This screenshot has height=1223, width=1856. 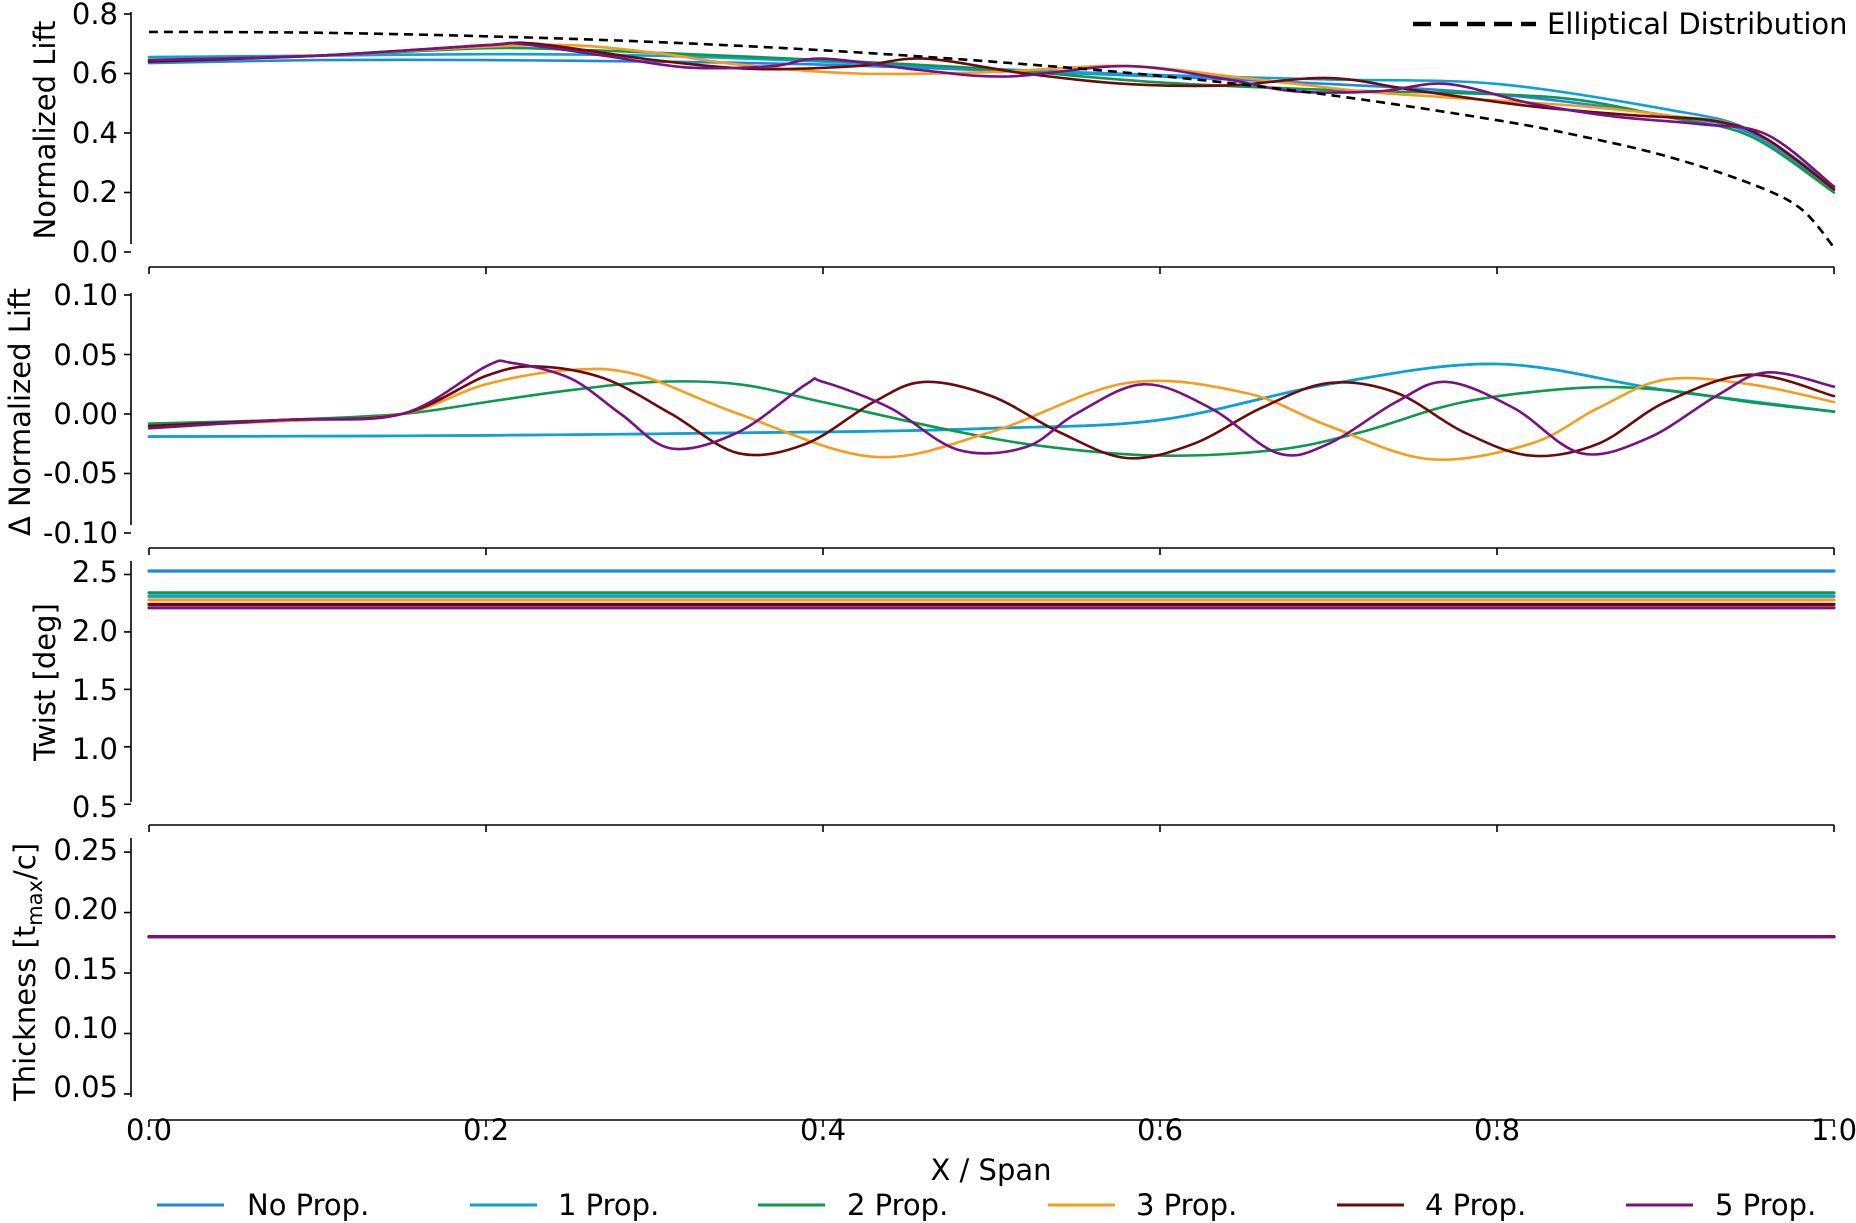 I want to click on twist-ytick-label: 1.5, so click(x=95, y=690).